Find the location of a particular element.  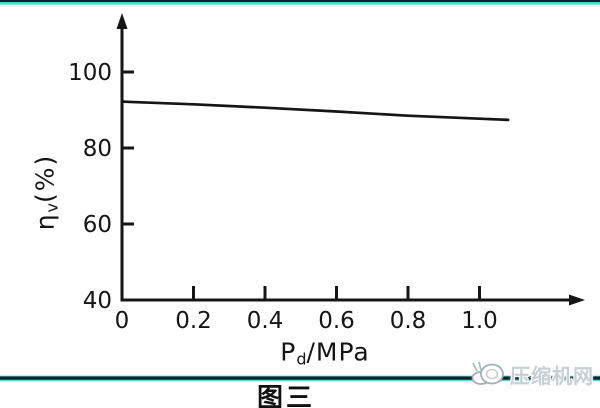

bottom-divider-line is located at coordinates (300, 378).